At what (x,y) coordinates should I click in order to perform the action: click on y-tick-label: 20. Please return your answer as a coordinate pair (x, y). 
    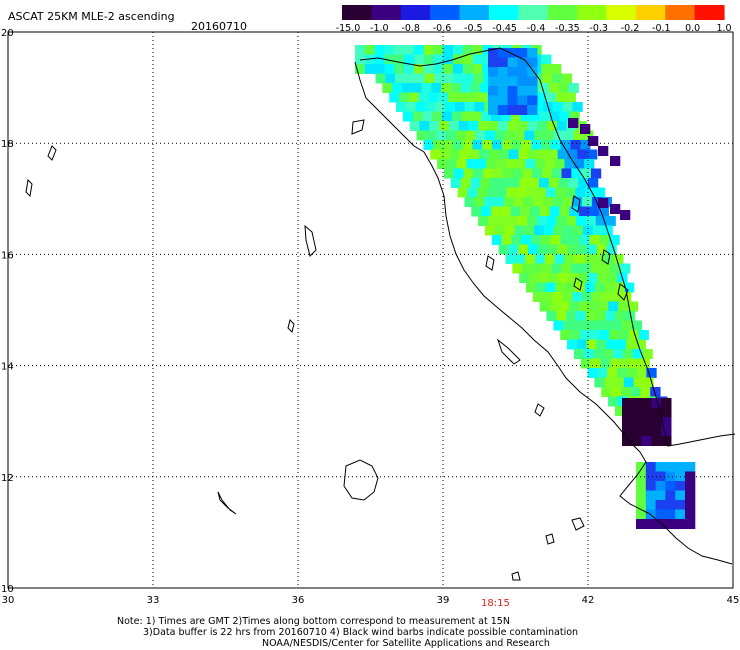
    Looking at the image, I should click on (7, 33).